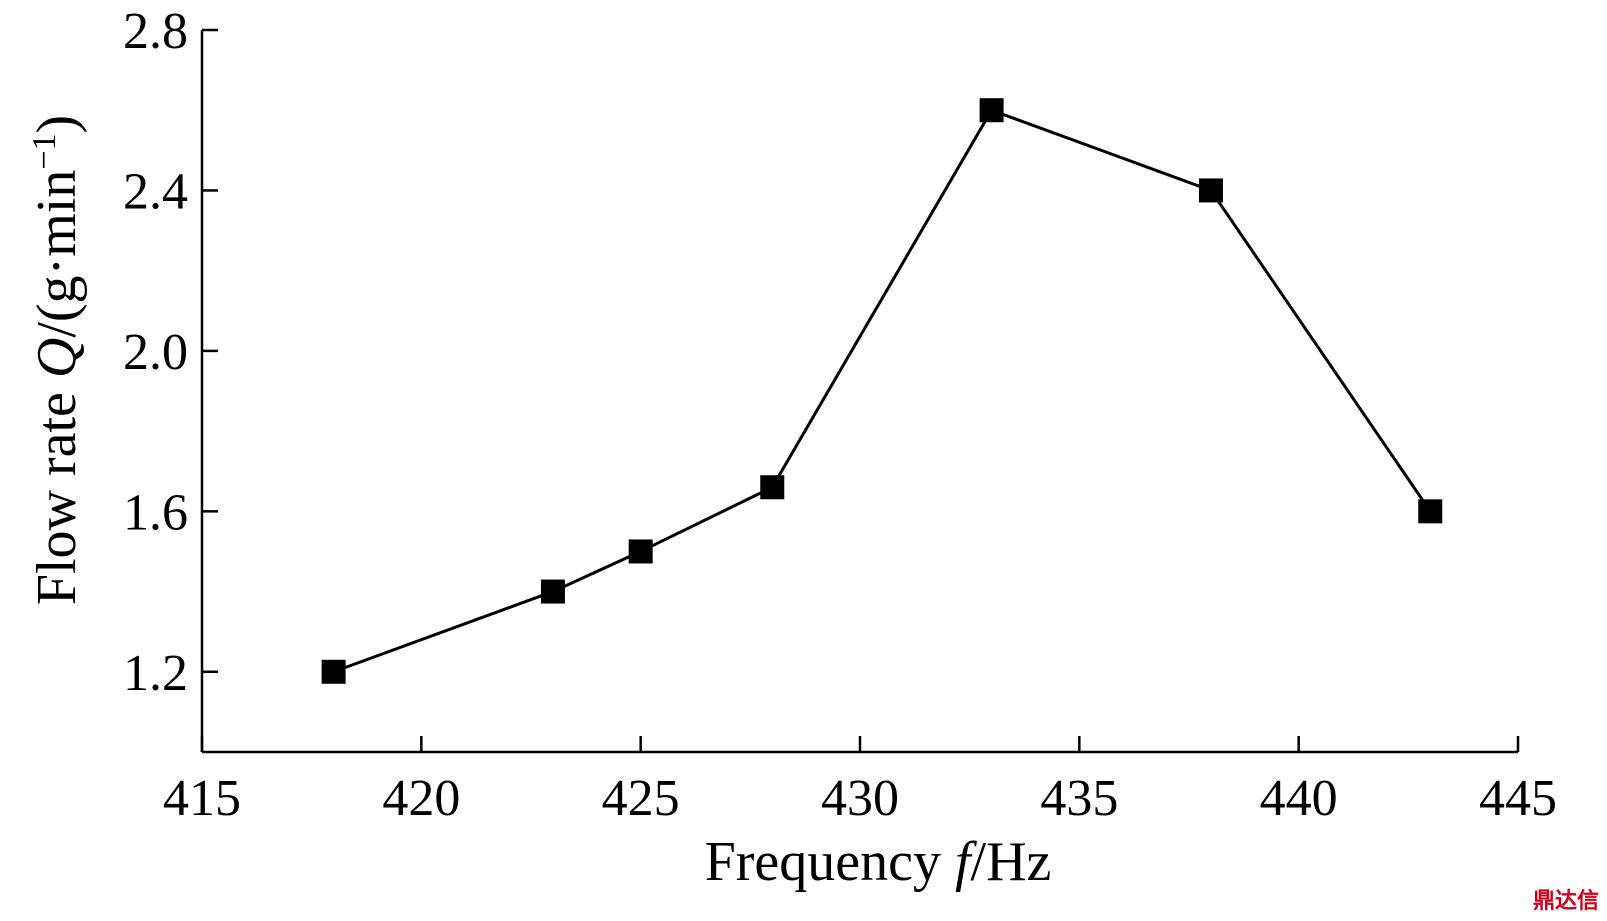 This screenshot has width=1607, height=921. What do you see at coordinates (860, 798) in the screenshot?
I see `x-tick-label: 430` at bounding box center [860, 798].